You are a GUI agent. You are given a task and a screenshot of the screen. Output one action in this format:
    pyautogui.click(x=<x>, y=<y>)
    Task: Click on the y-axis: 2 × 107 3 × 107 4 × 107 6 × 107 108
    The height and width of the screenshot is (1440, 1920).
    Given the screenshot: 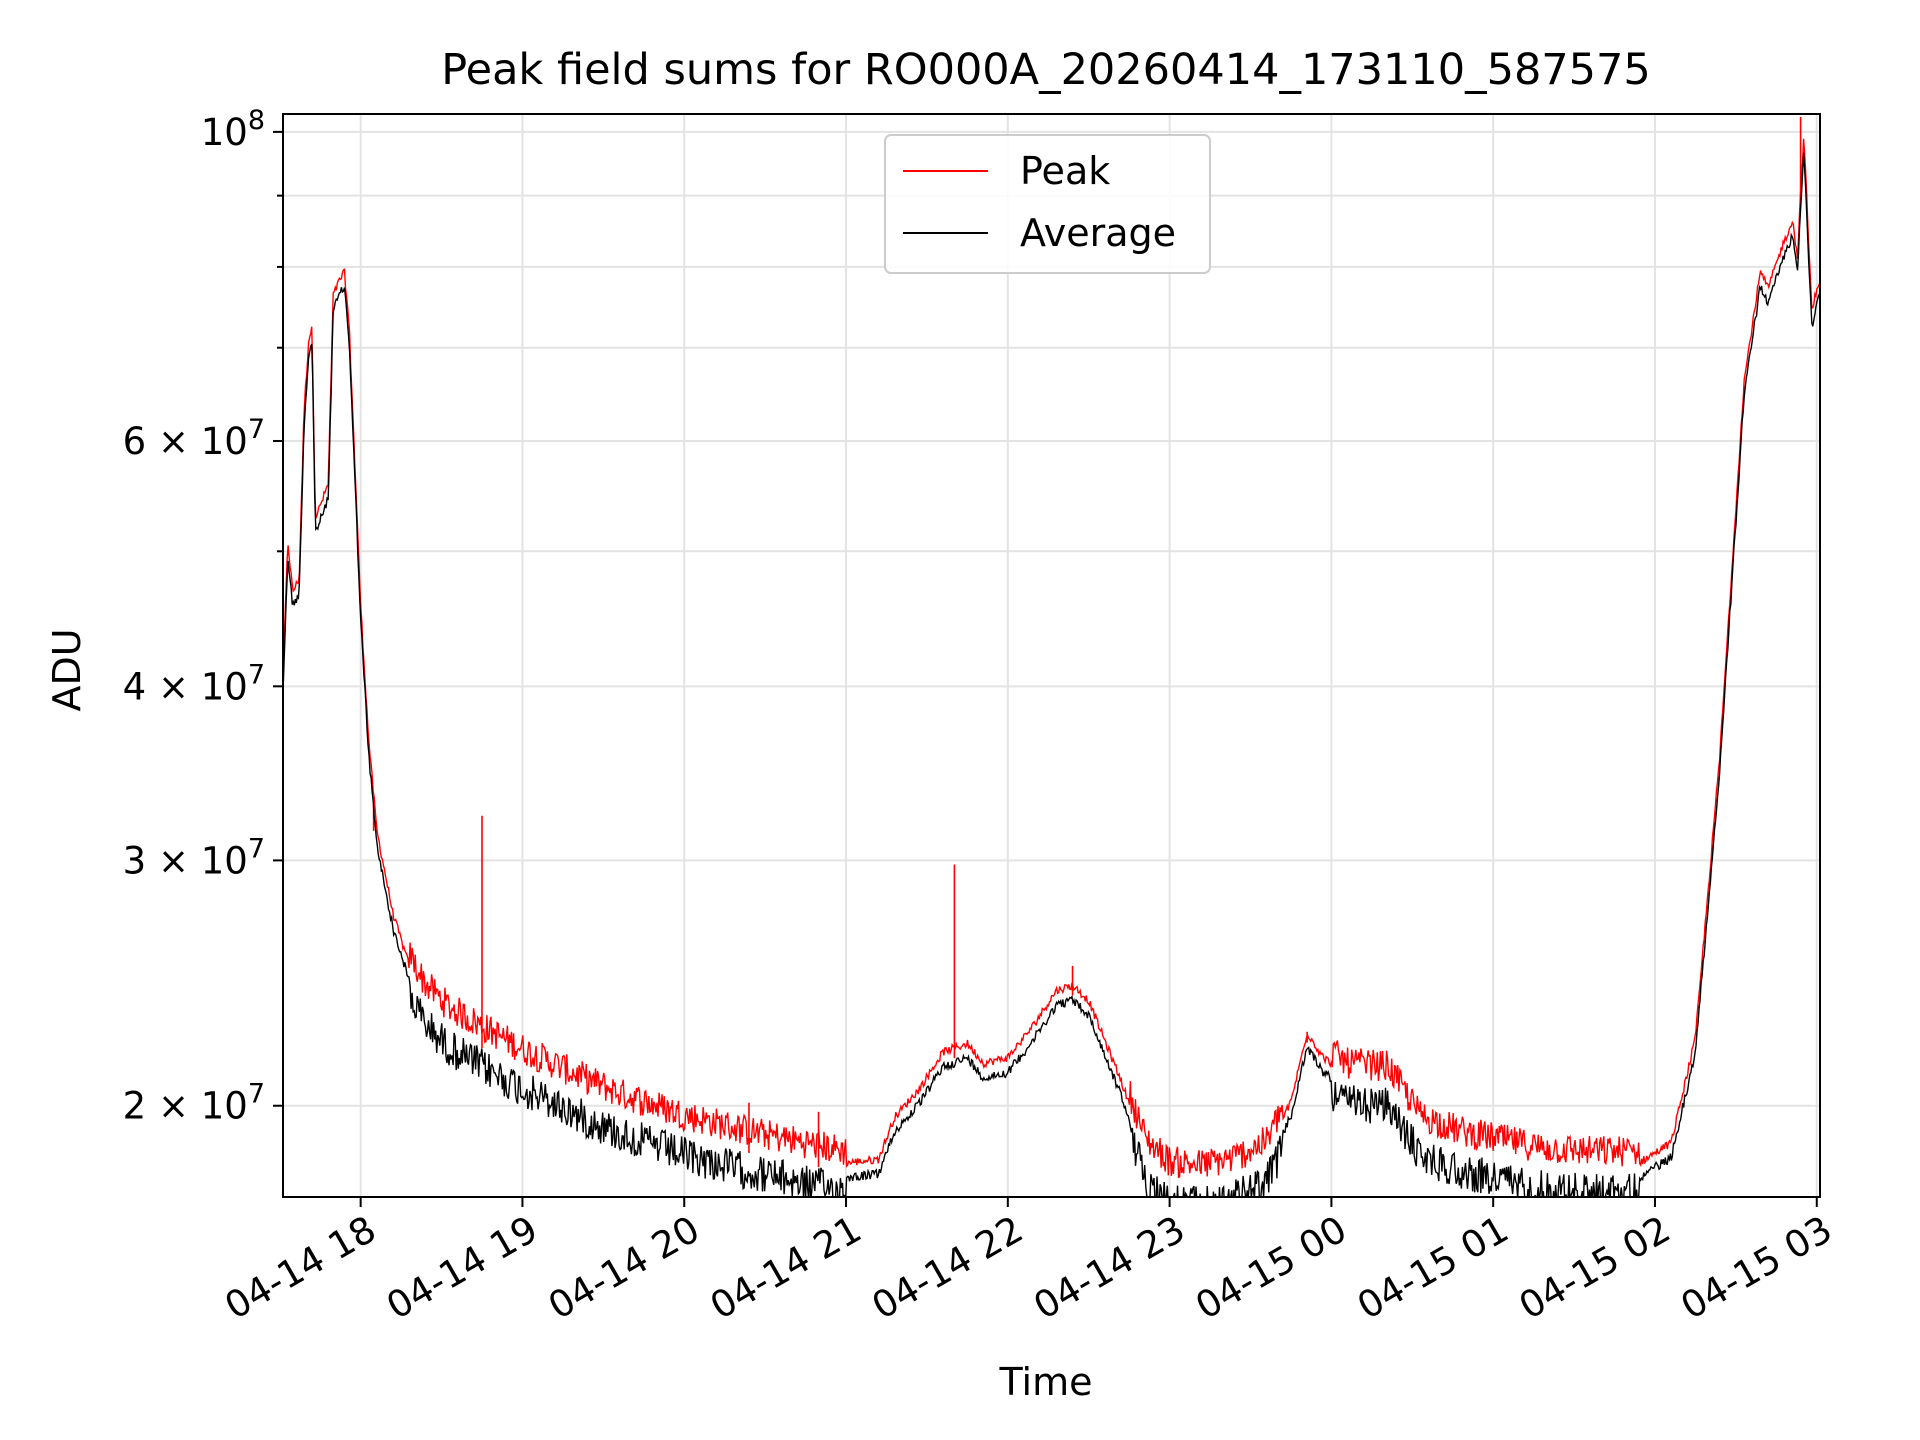 What is the action you would take?
    pyautogui.click(x=203, y=616)
    